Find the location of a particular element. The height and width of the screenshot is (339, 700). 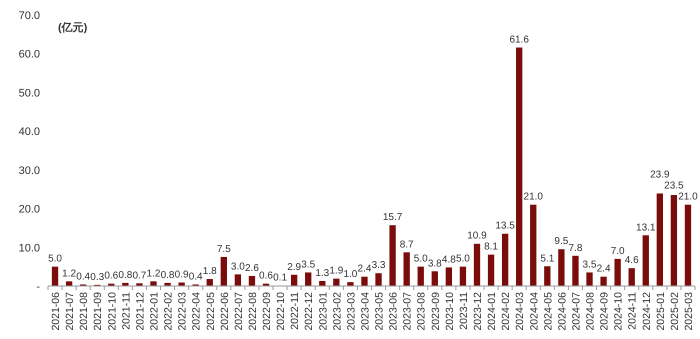

x-tick-label: 2023-07 is located at coordinates (408, 311).